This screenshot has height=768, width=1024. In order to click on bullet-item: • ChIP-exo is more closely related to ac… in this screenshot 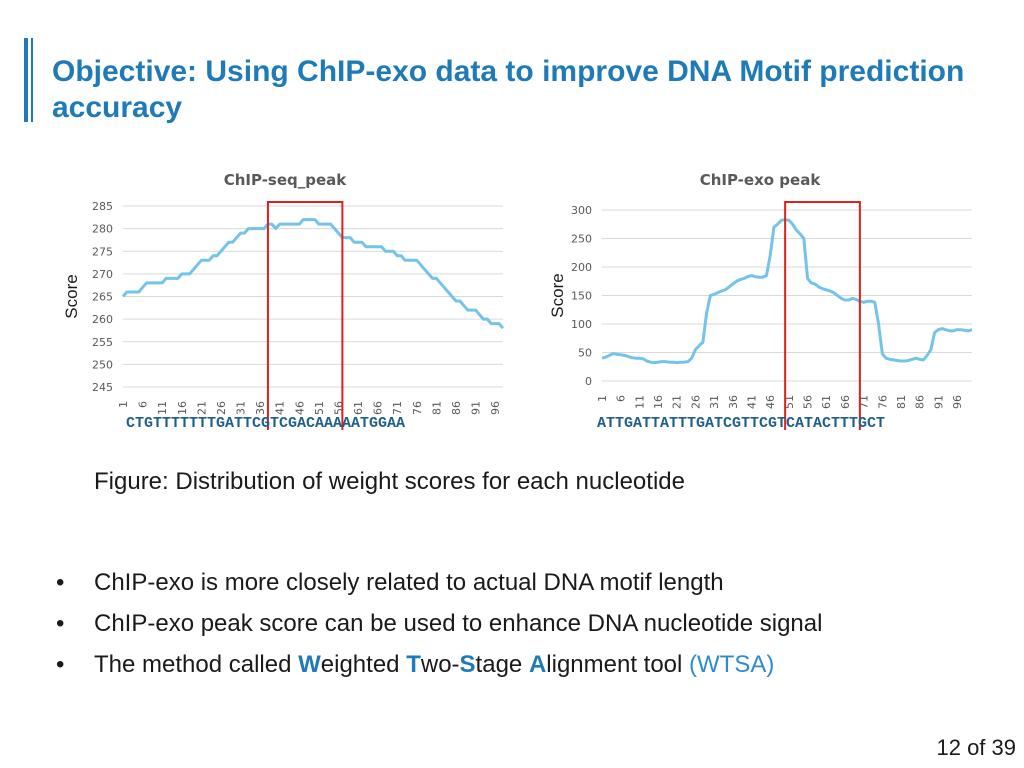, I will do `click(526, 582)`.